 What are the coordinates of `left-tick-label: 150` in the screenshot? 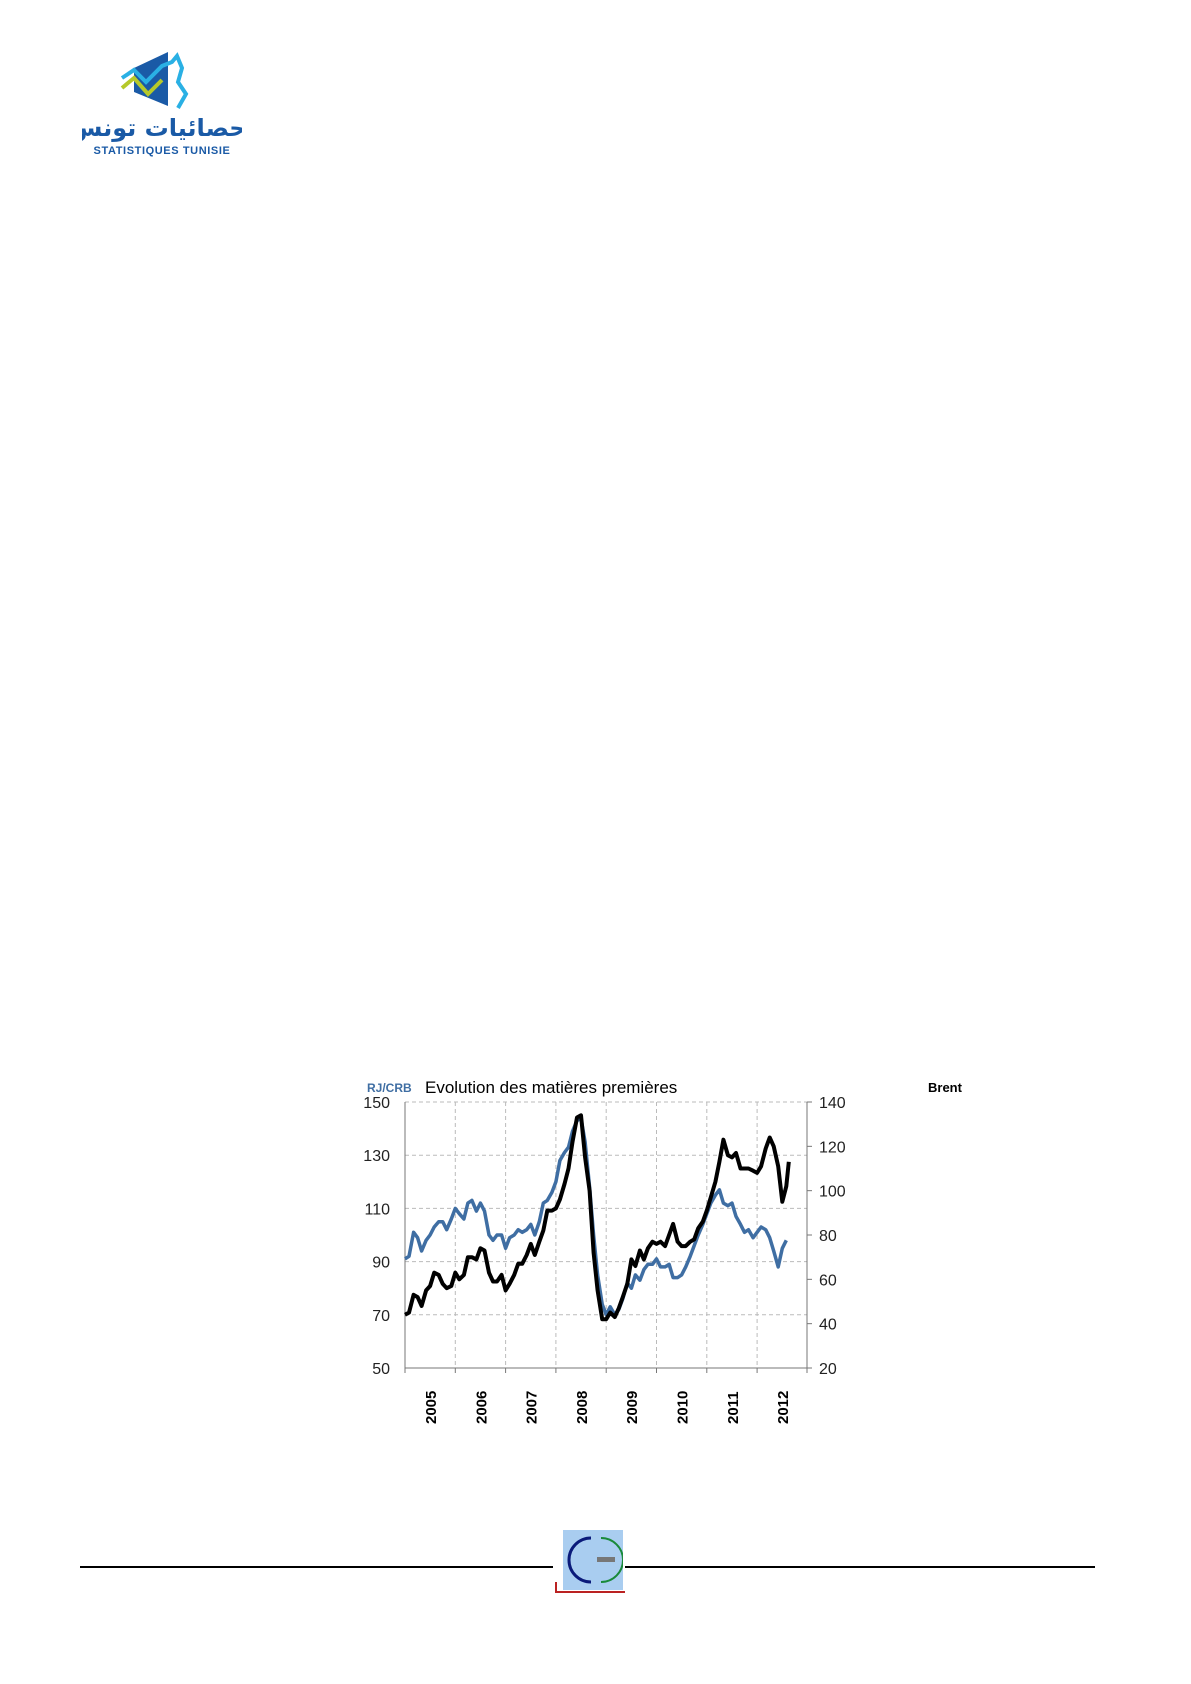 It's located at (376, 1103).